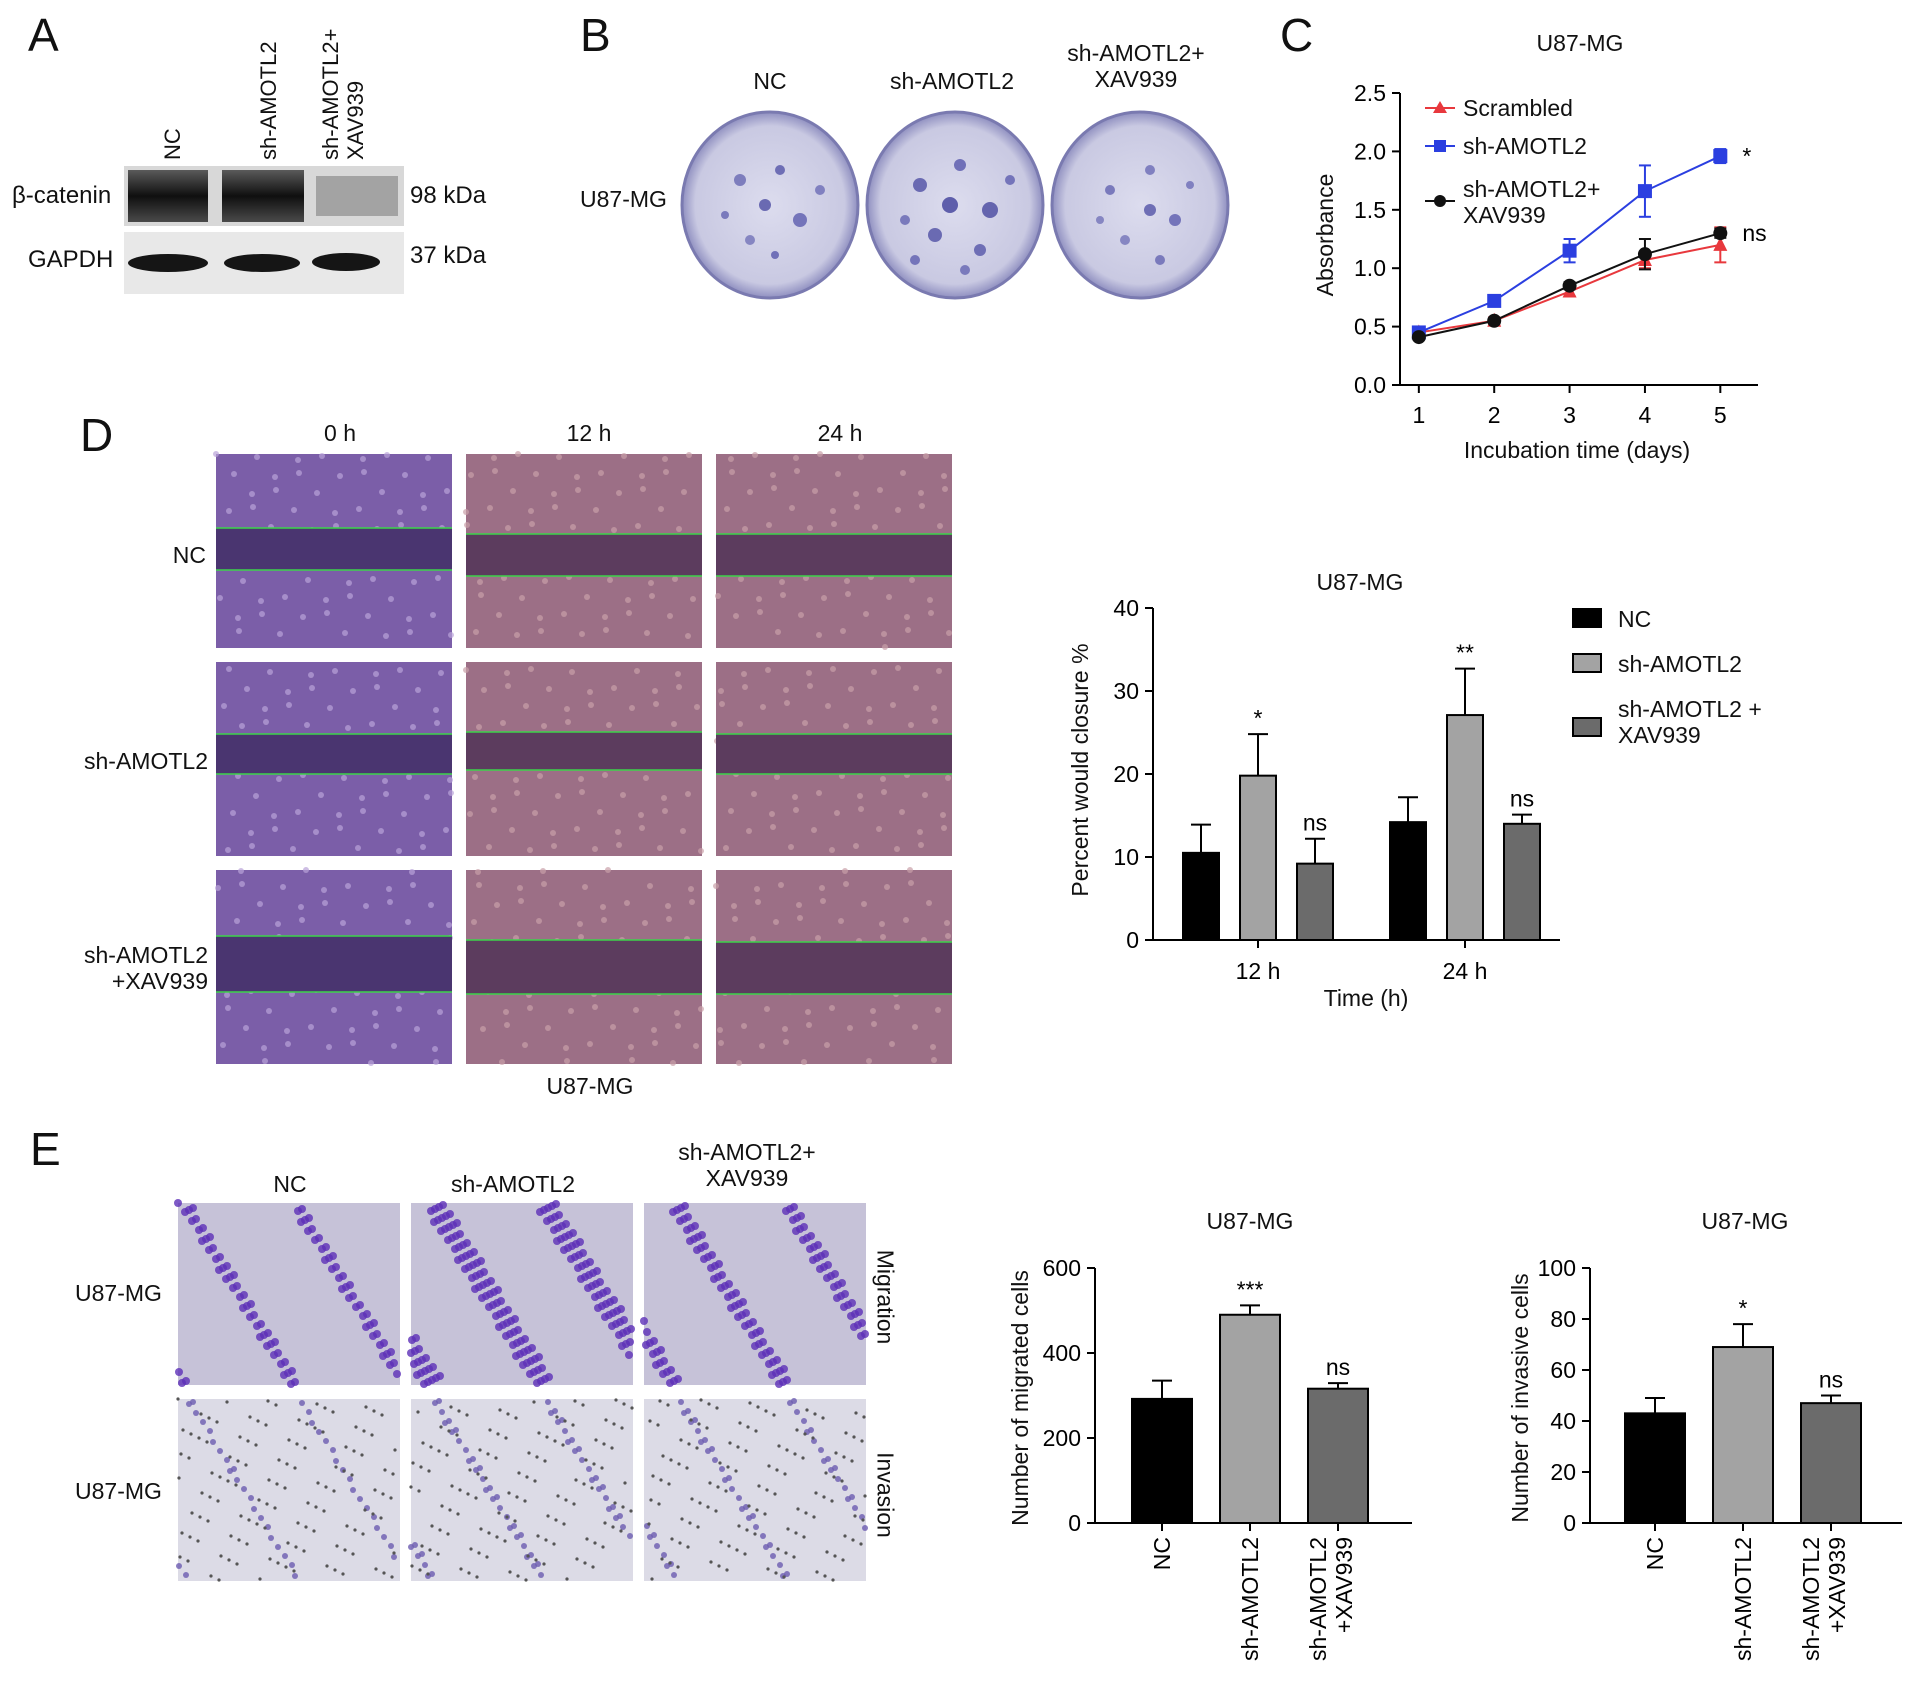 Image resolution: width=1913 pixels, height=1687 pixels. What do you see at coordinates (287, 1293) in the screenshot?
I see `transwell-image` at bounding box center [287, 1293].